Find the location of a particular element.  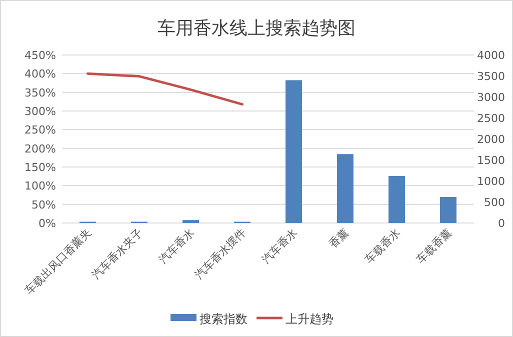

y2-tick-label: 1000 is located at coordinates (491, 181).